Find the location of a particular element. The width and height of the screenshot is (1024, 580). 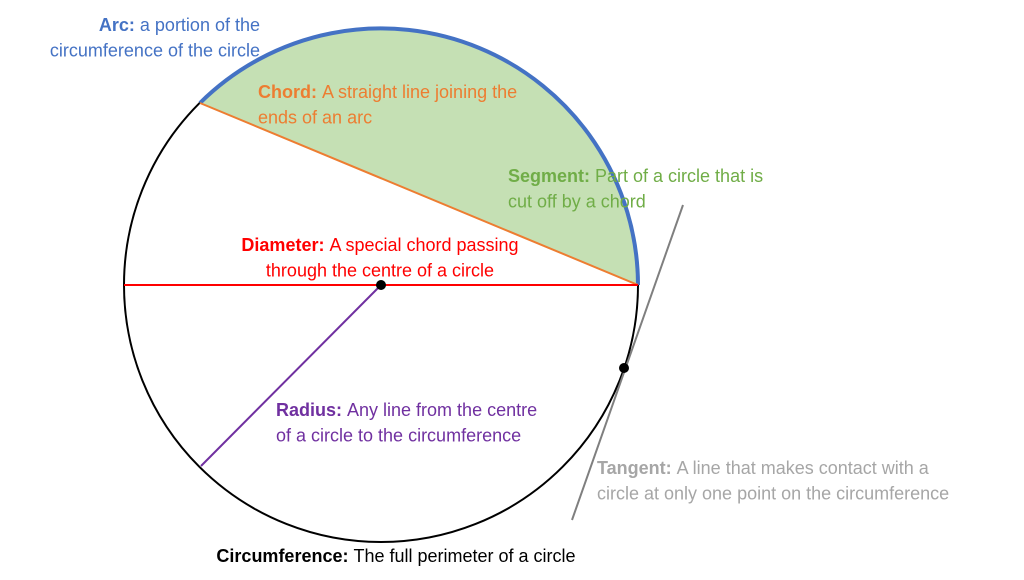

radius is located at coordinates (291, 375).